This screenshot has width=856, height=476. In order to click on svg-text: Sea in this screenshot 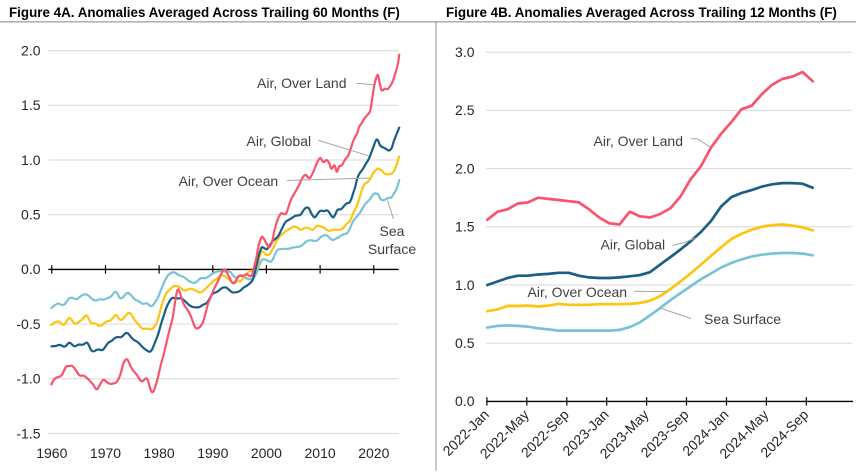, I will do `click(392, 231)`.